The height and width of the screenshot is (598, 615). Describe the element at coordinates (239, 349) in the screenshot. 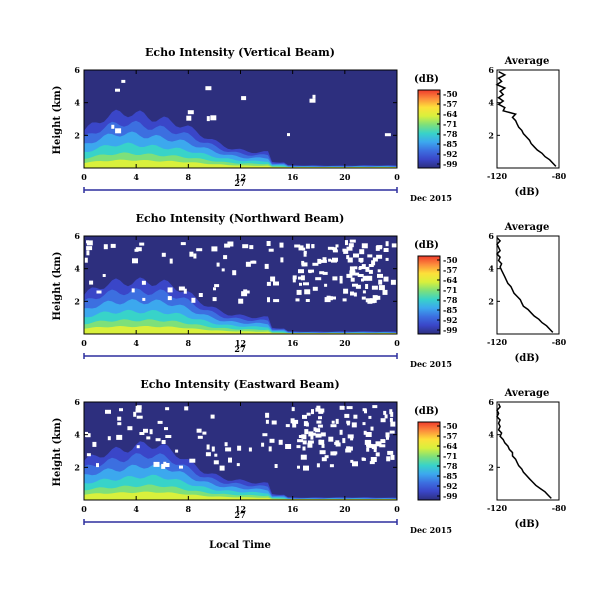

I see `day-label: 27` at that location.